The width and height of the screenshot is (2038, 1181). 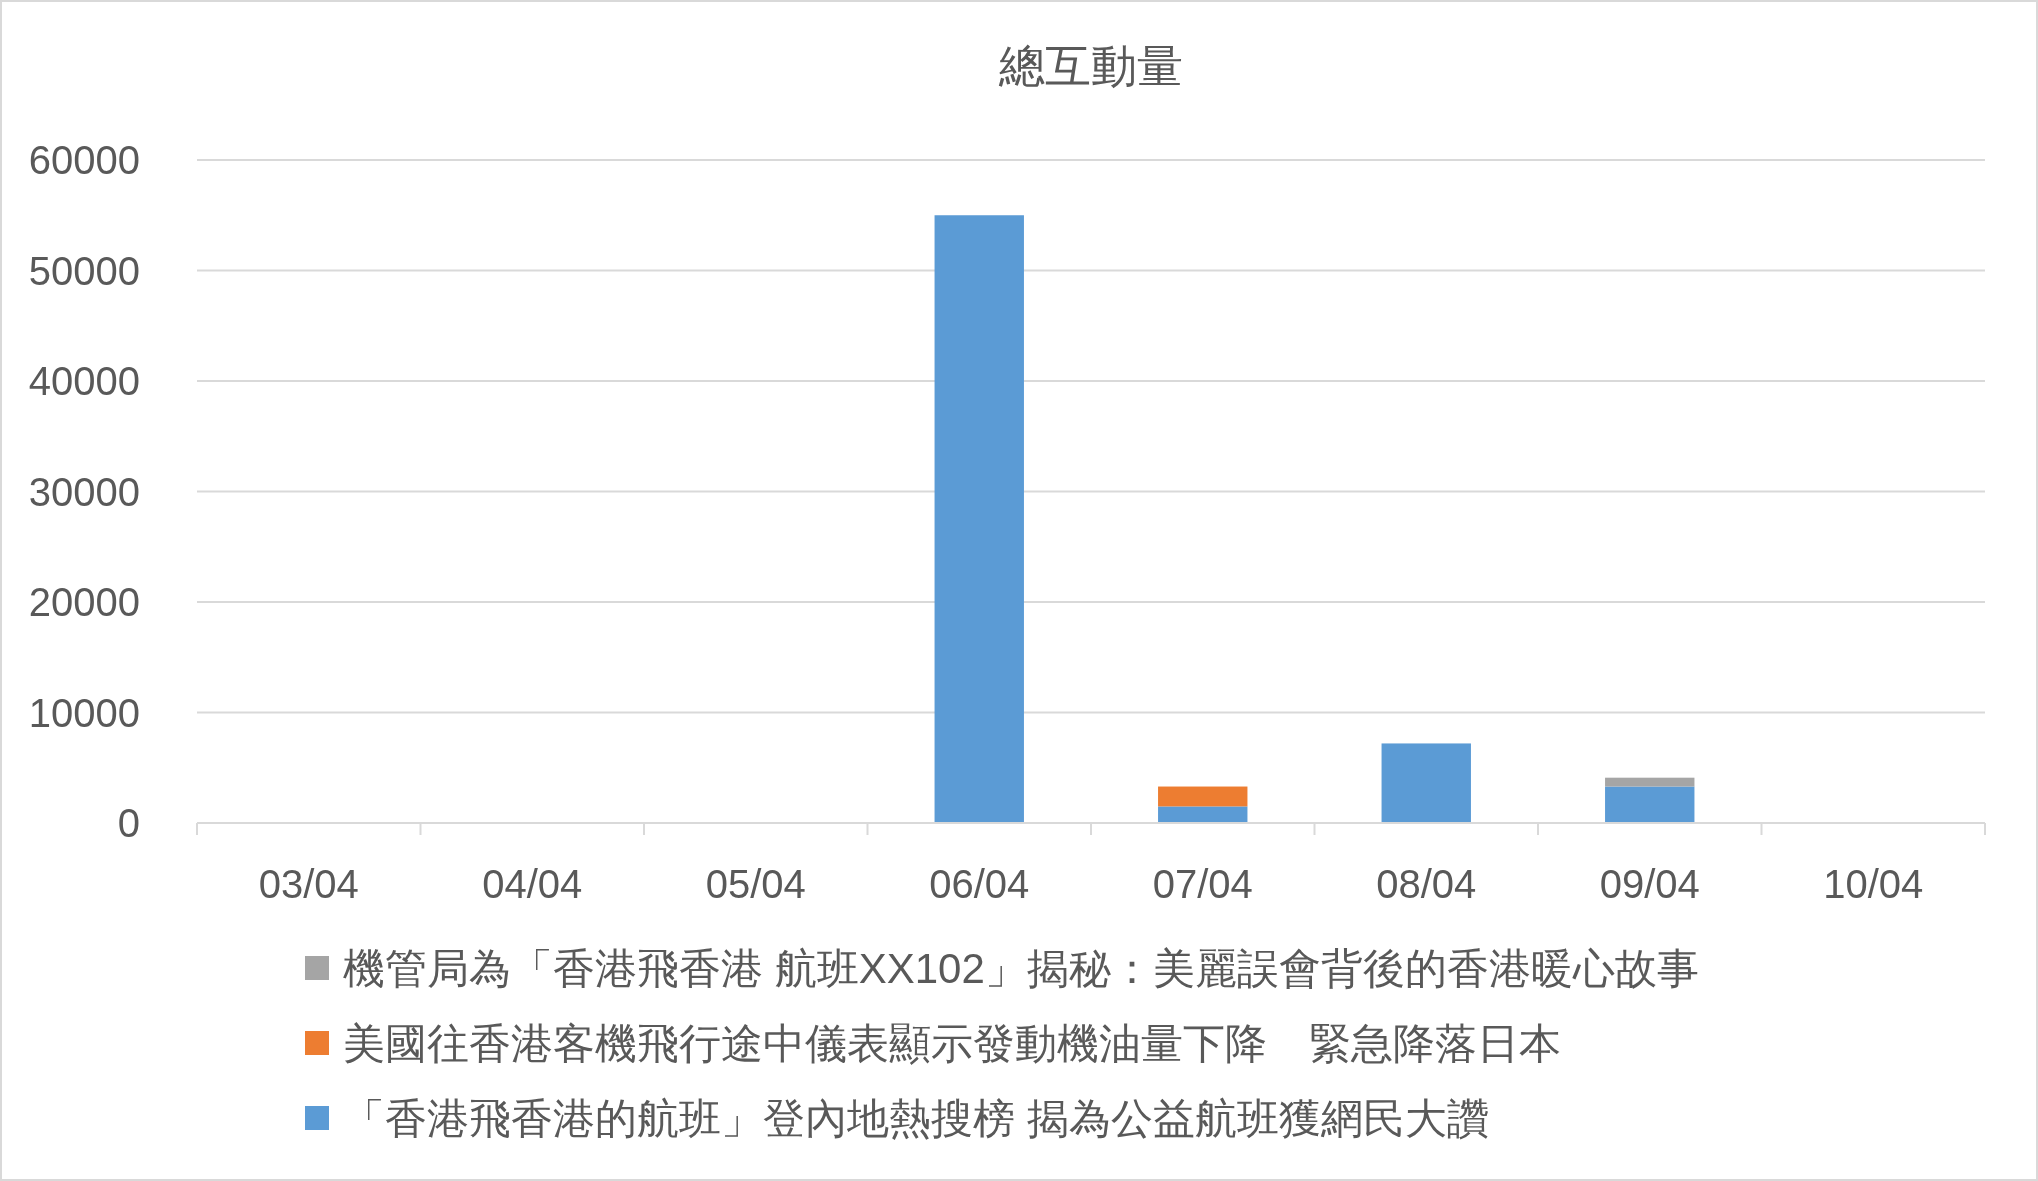 What do you see at coordinates (979, 884) in the screenshot?
I see `x-tick-label: 06/04` at bounding box center [979, 884].